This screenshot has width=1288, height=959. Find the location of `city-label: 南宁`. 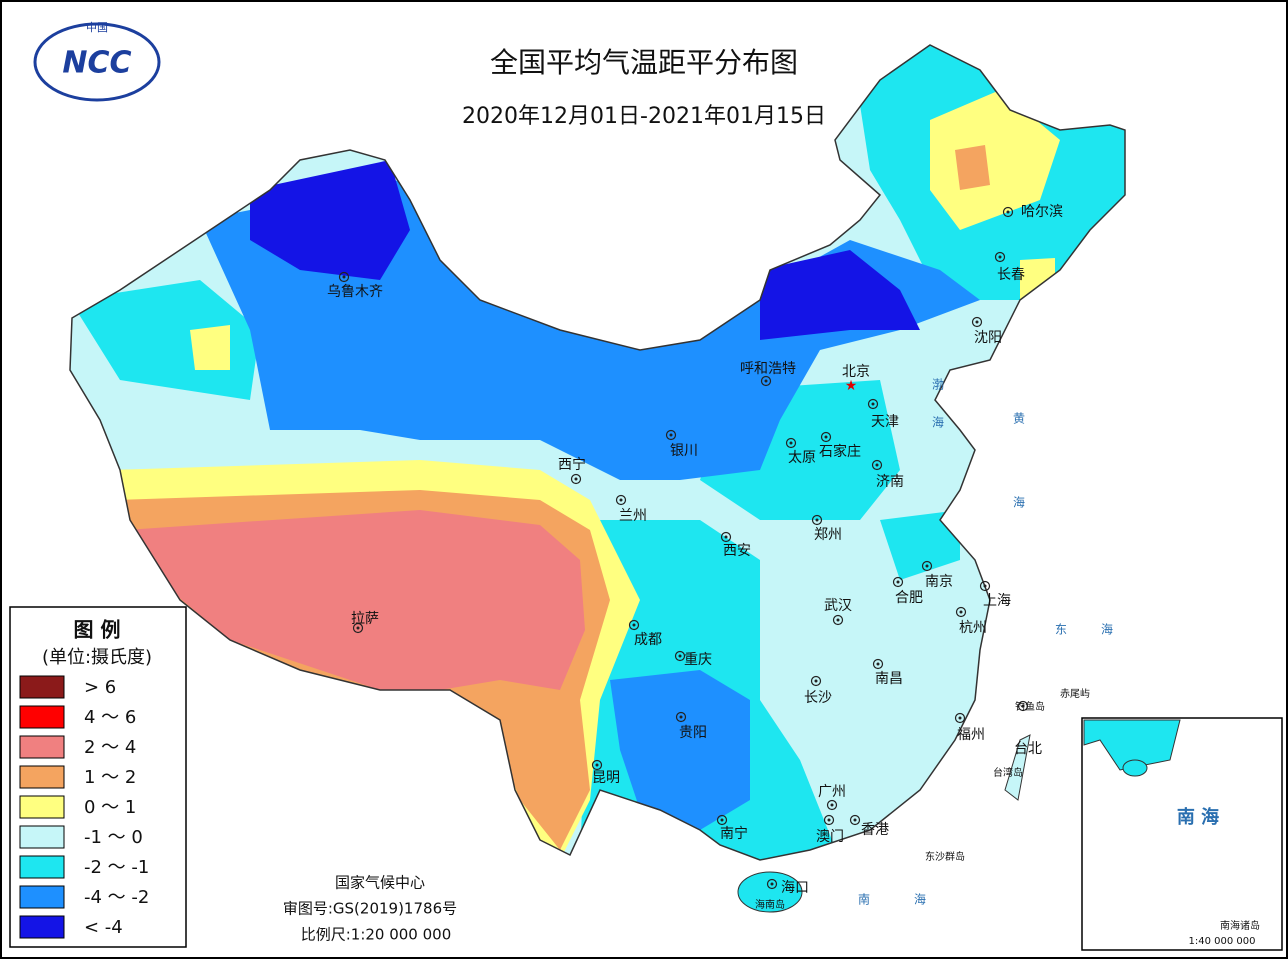

city-label: 南宁 is located at coordinates (734, 833).